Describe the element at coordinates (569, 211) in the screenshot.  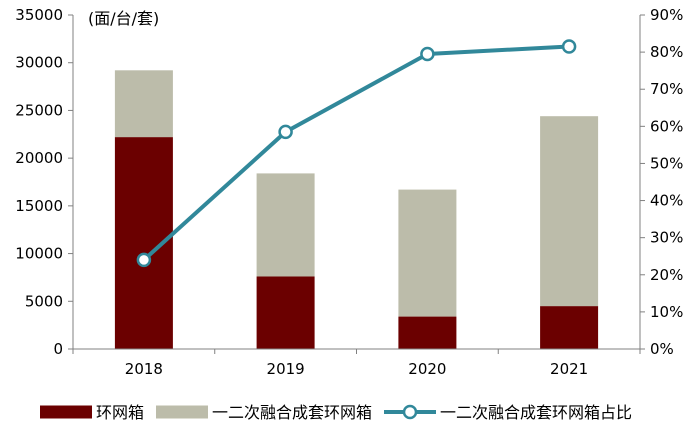
I see `bar-一二次融合成套环网箱-2021` at that location.